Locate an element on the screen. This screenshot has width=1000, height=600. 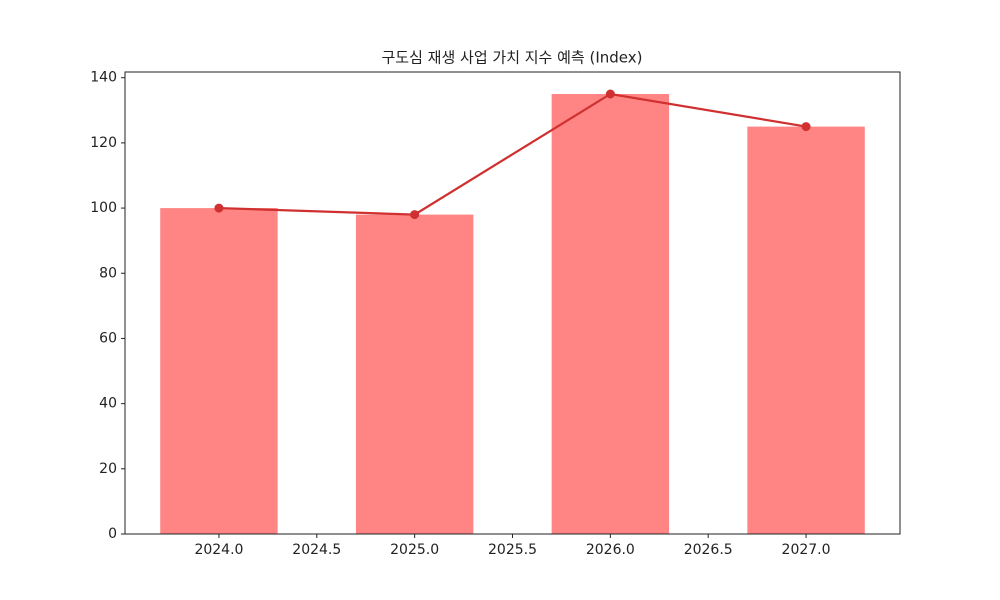
x-tick-label: 2025.5 is located at coordinates (512, 550).